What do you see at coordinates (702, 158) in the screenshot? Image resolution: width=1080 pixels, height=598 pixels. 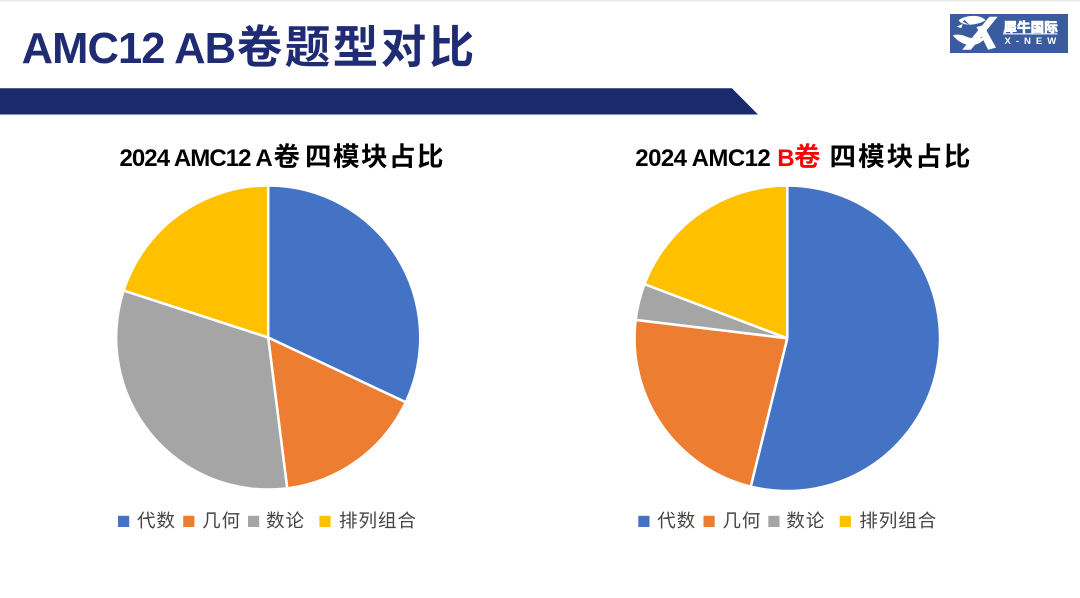 I see `svg-text: 2024 AMC12` at bounding box center [702, 158].